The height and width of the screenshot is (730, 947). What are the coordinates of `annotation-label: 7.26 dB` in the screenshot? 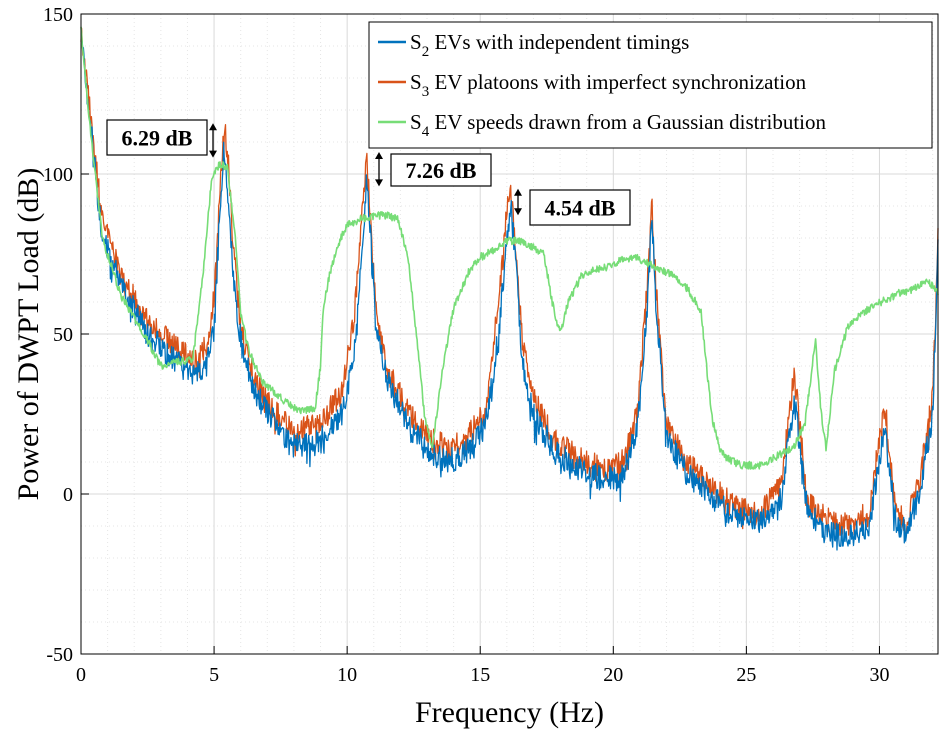 It's located at (441, 170).